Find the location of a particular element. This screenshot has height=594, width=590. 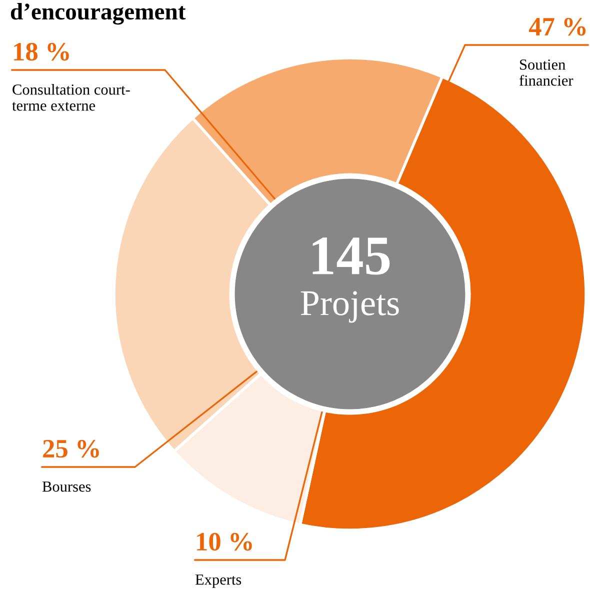

slice-label: Experts is located at coordinates (218, 581).